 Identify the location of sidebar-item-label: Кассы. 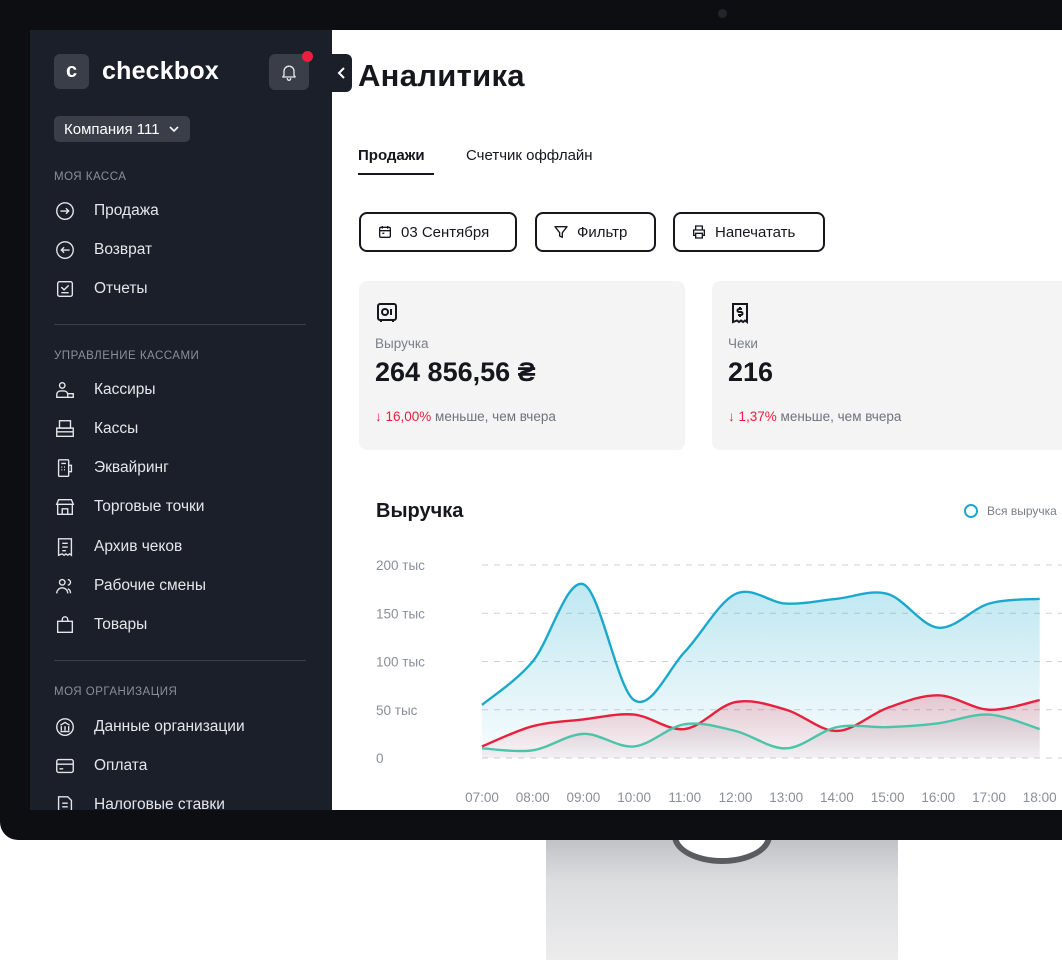
(116, 428).